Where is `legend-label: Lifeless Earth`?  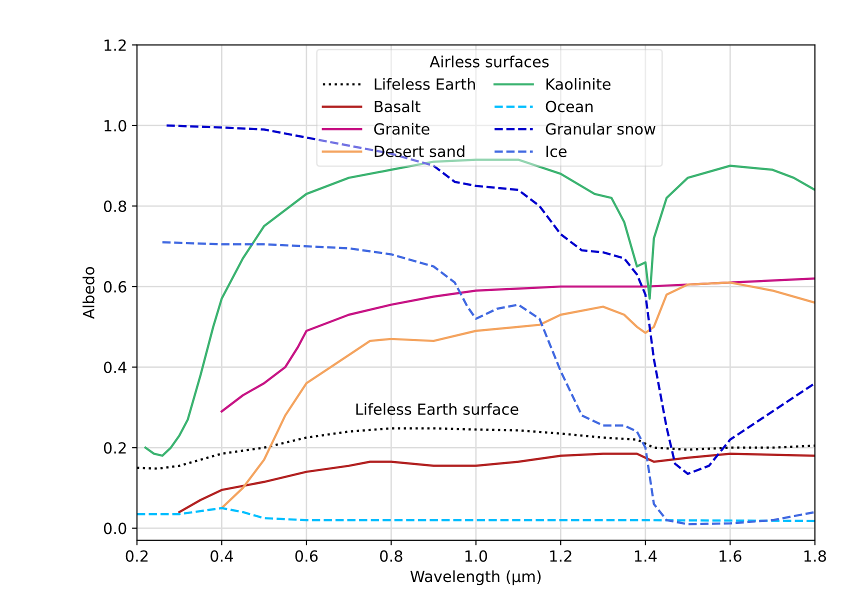
legend-label: Lifeless Earth is located at coordinates (424, 84).